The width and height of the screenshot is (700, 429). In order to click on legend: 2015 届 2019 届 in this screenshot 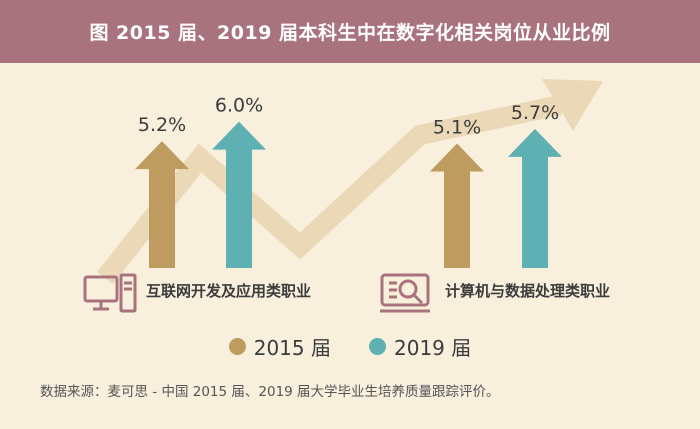, I will do `click(350, 346)`.